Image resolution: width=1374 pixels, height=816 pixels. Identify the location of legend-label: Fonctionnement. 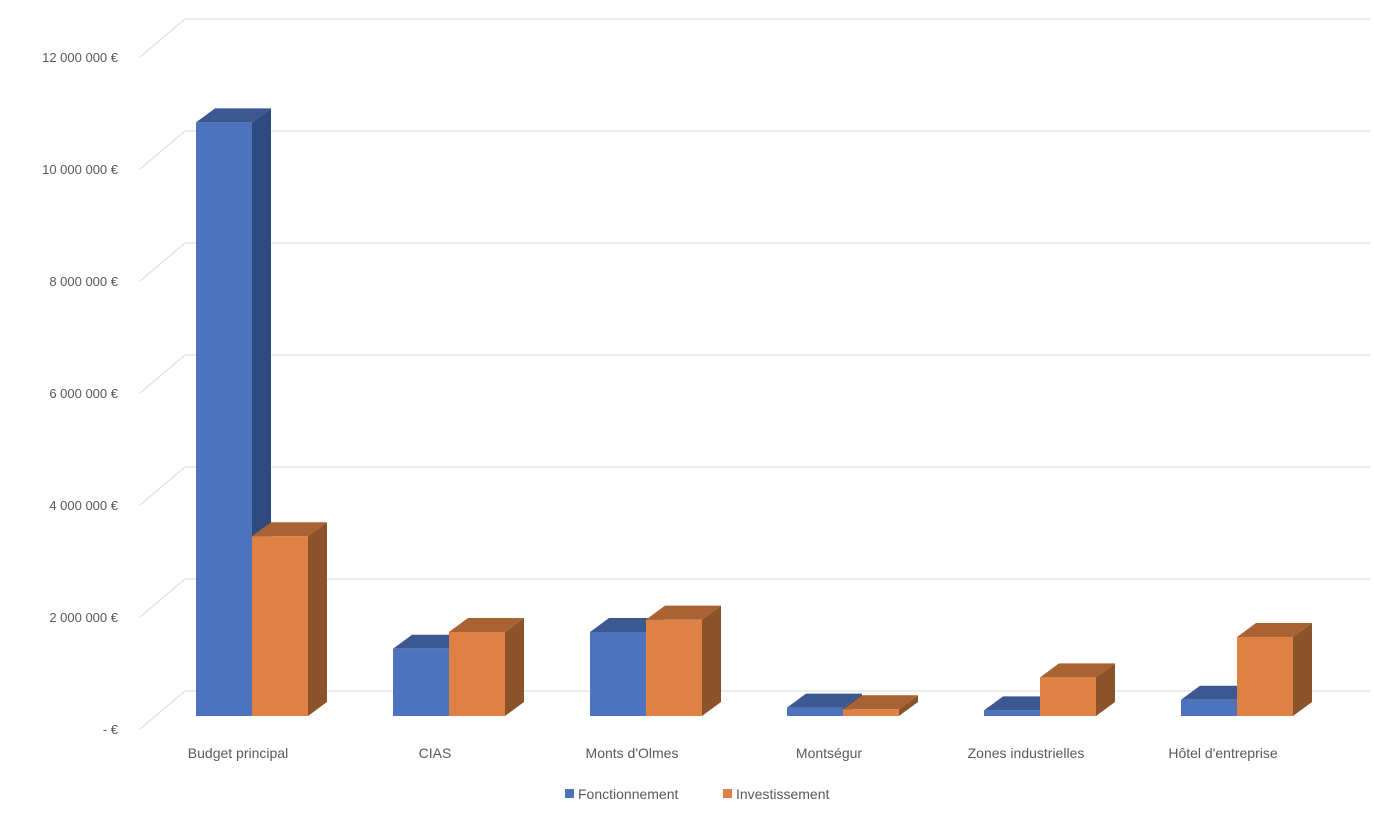
(628, 794).